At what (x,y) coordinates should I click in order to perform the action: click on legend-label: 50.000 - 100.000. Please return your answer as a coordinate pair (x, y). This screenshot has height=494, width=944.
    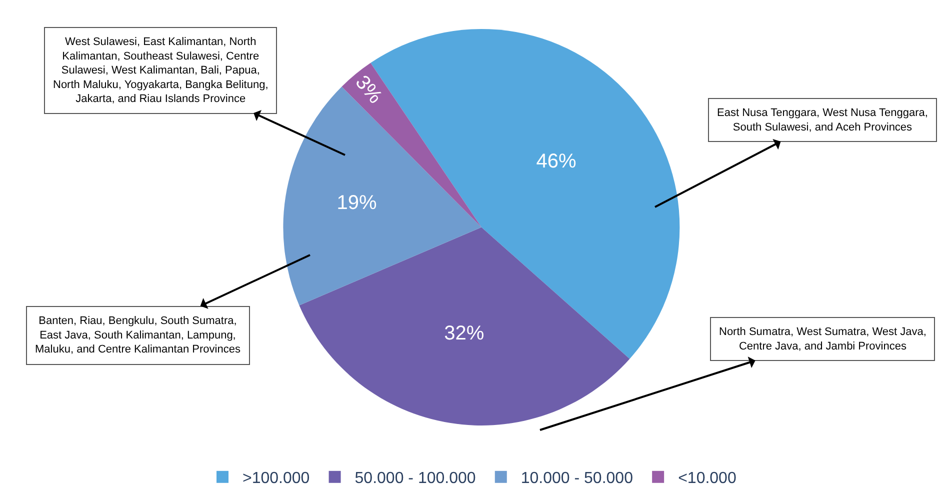
    Looking at the image, I should click on (415, 479).